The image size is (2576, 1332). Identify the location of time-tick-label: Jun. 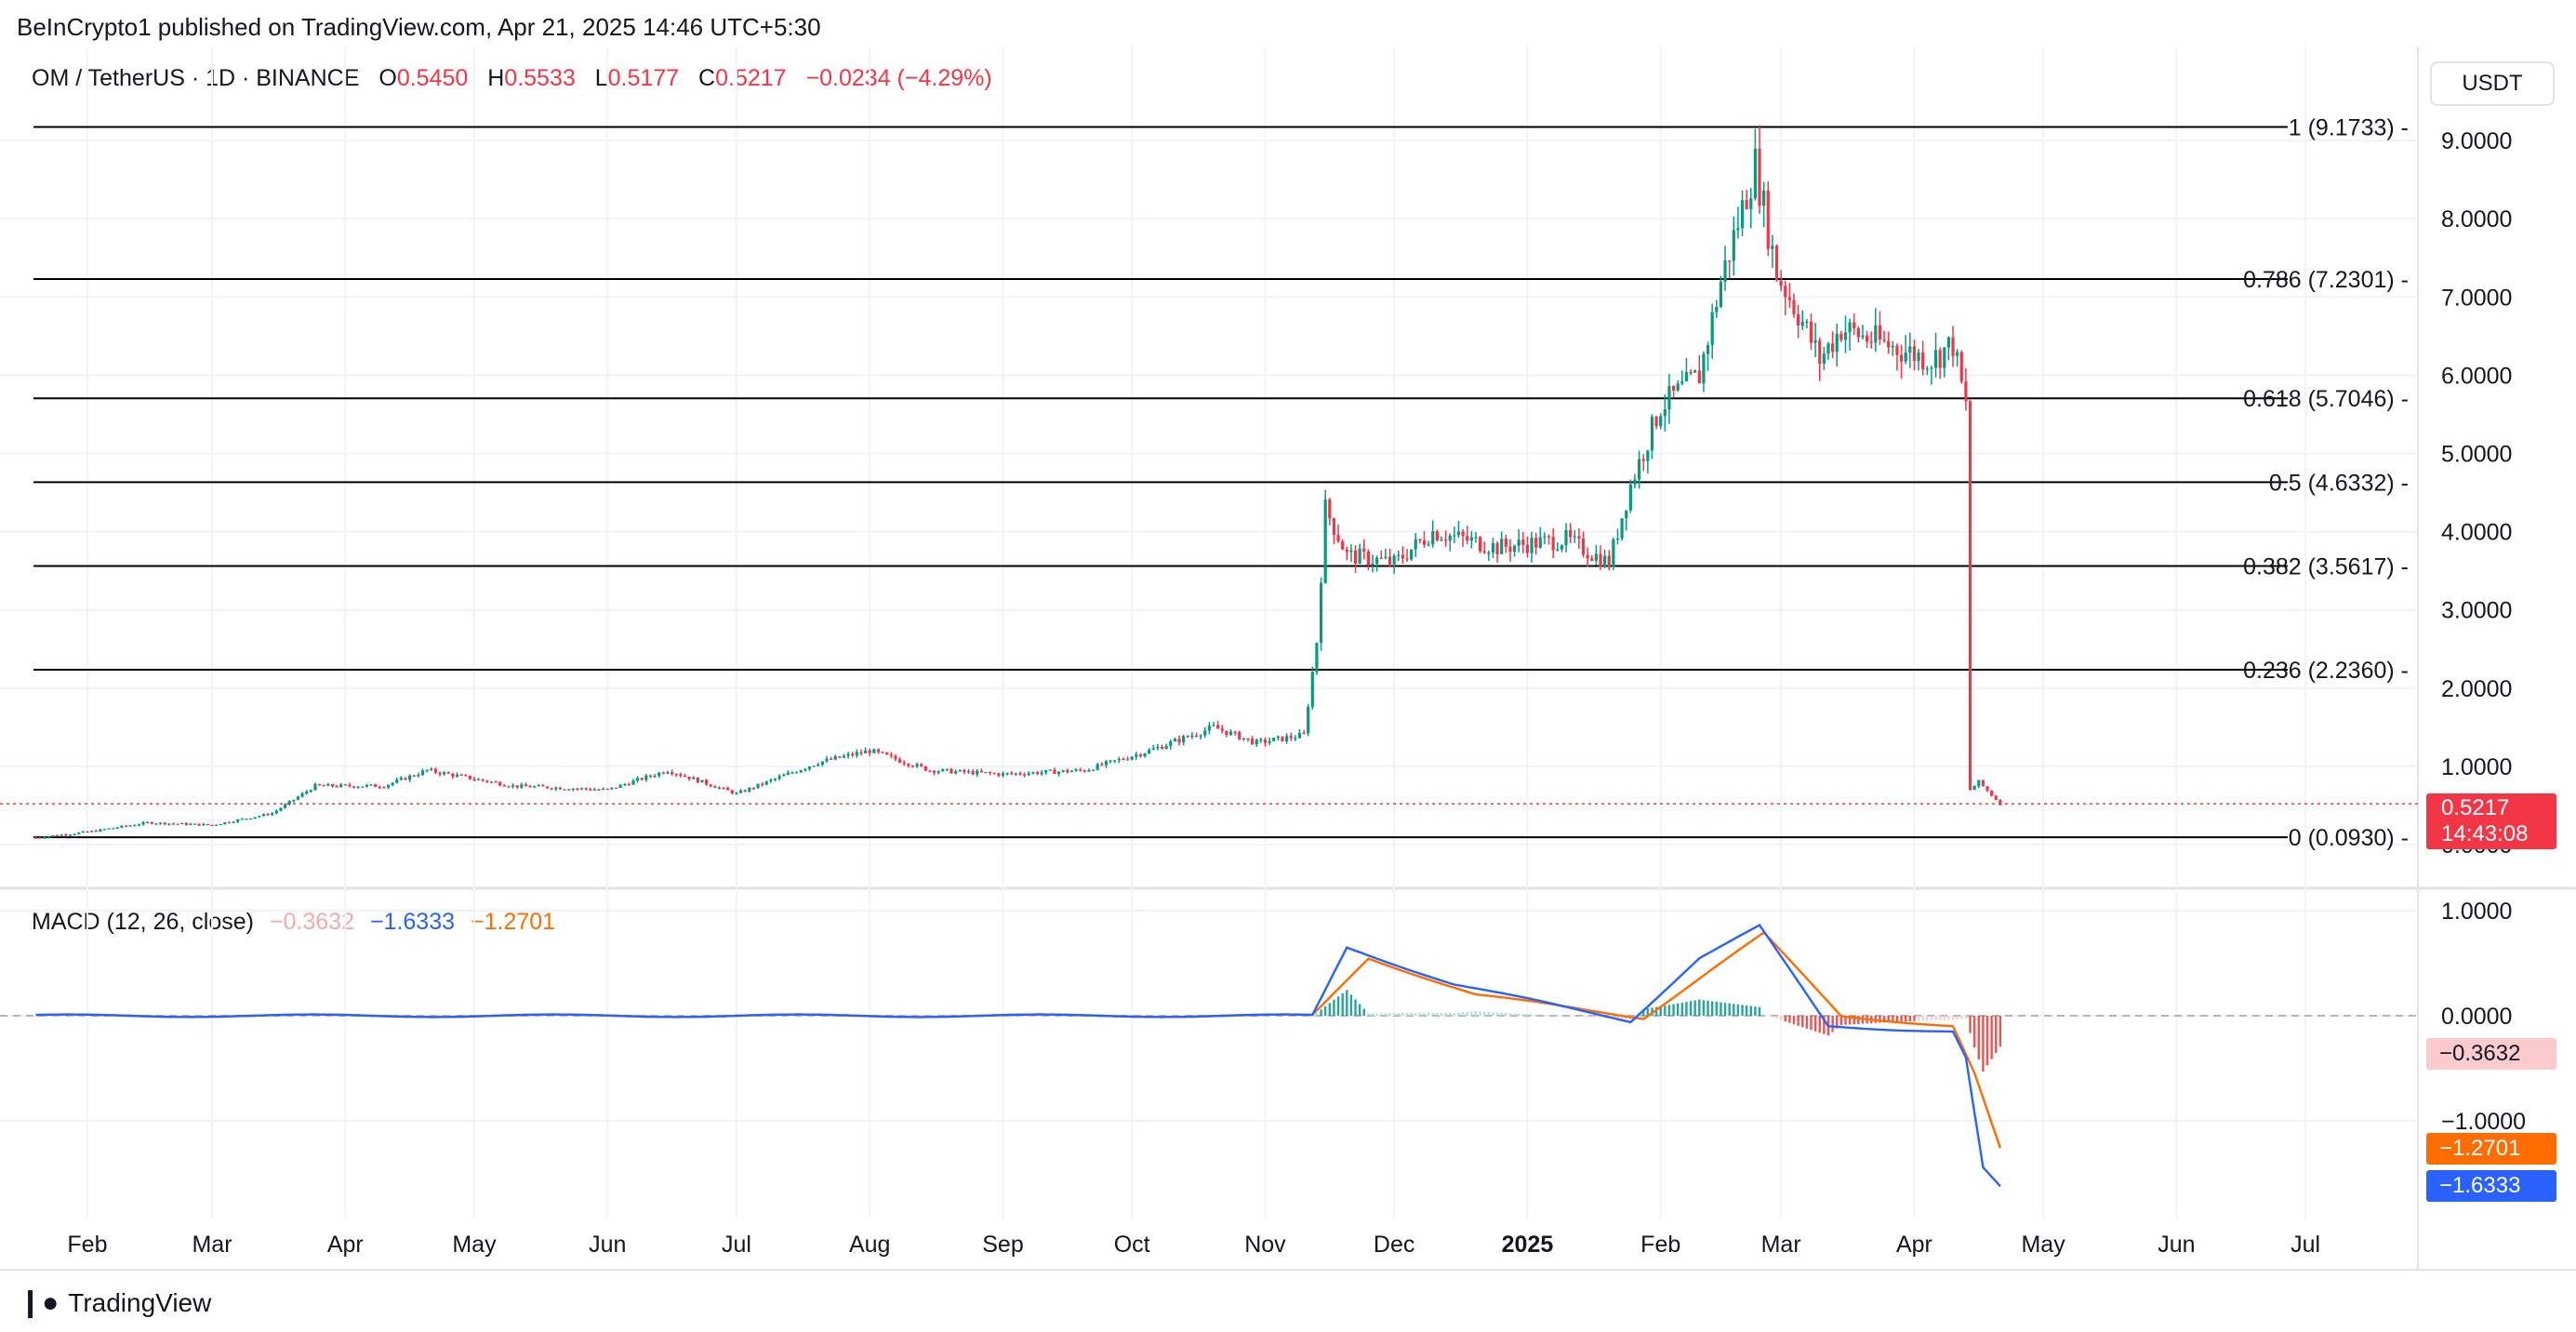
(2176, 1245).